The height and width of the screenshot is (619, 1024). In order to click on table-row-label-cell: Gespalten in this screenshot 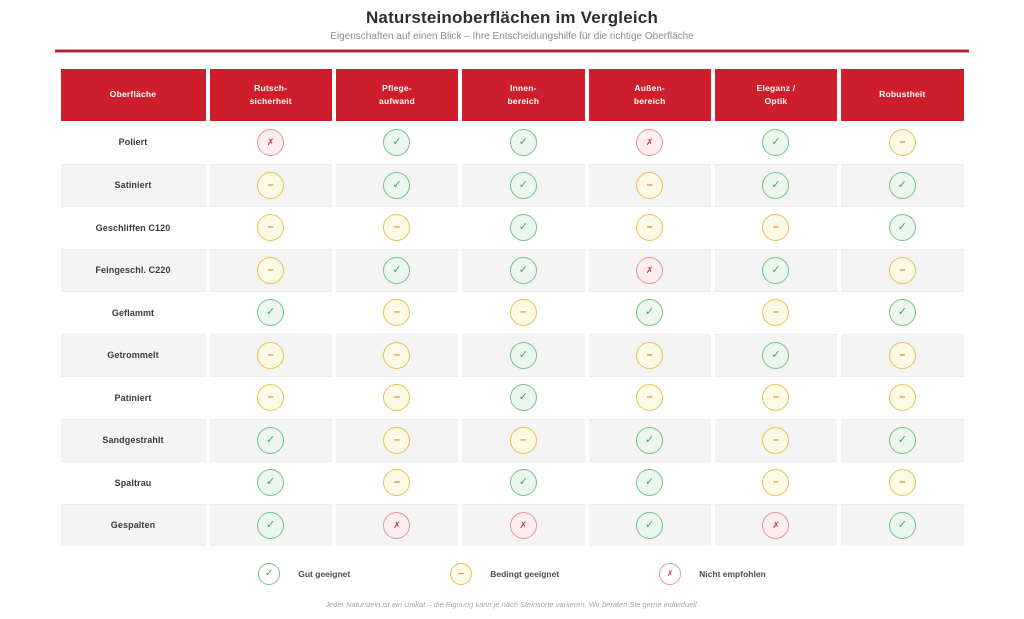, I will do `click(133, 524)`.